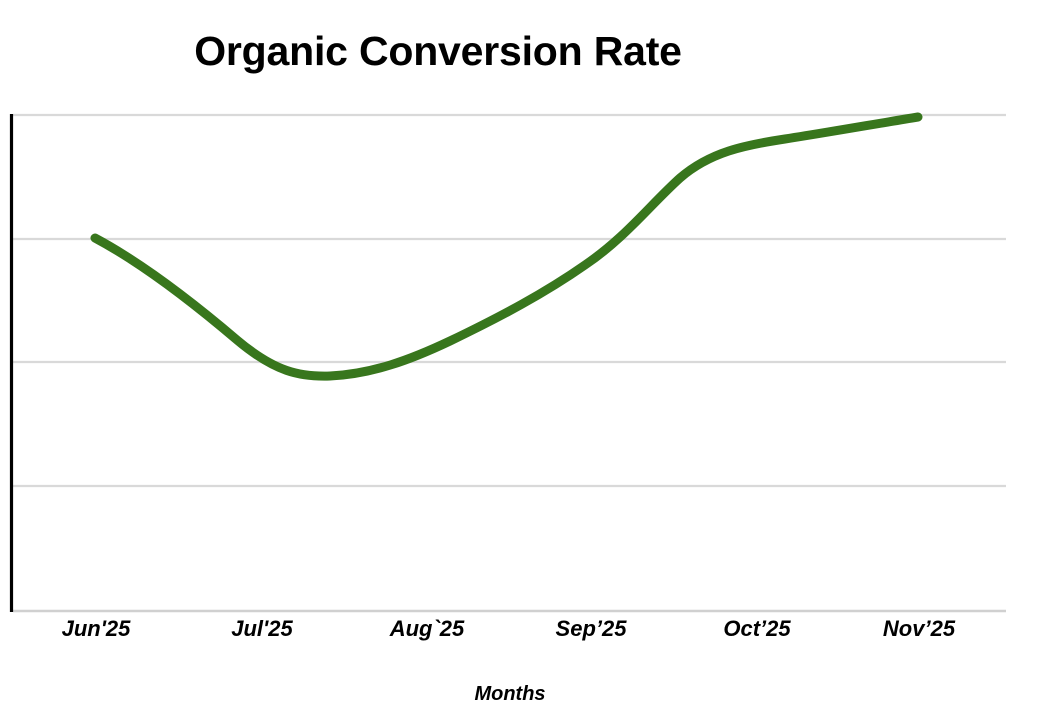 This screenshot has width=1040, height=724. Describe the element at coordinates (591, 628) in the screenshot. I see `x-tick-label-sep: Sep’25` at that location.